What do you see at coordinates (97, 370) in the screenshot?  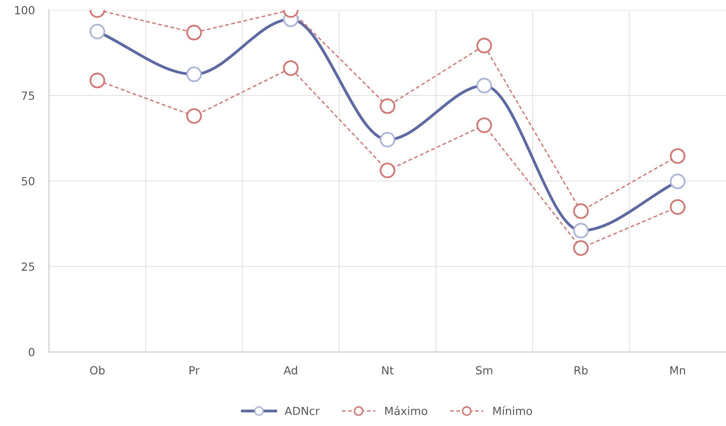 I see `x-tick-label: Ob` at bounding box center [97, 370].